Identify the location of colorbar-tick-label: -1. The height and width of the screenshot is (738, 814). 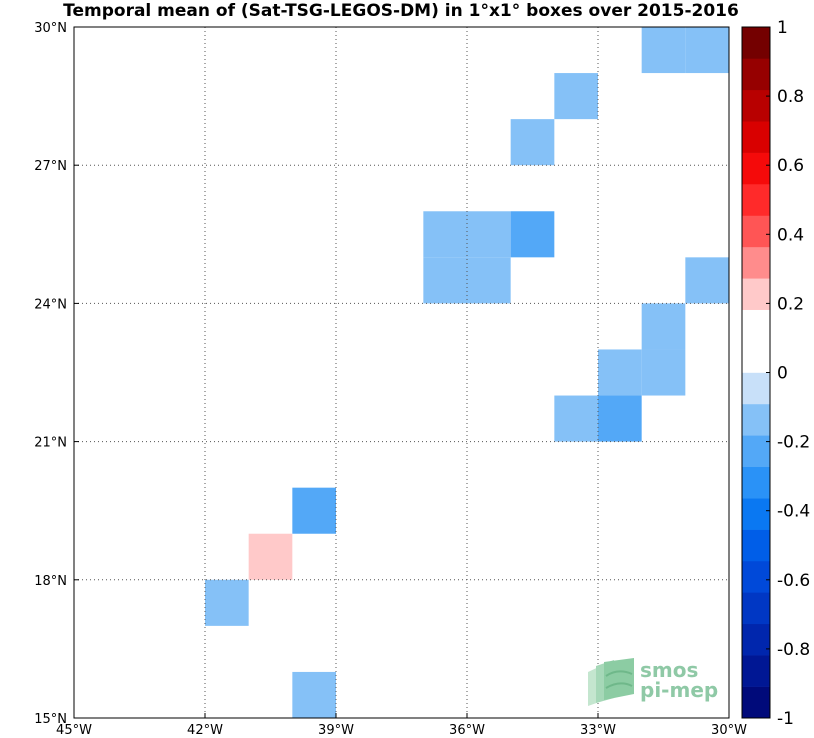
(785, 719).